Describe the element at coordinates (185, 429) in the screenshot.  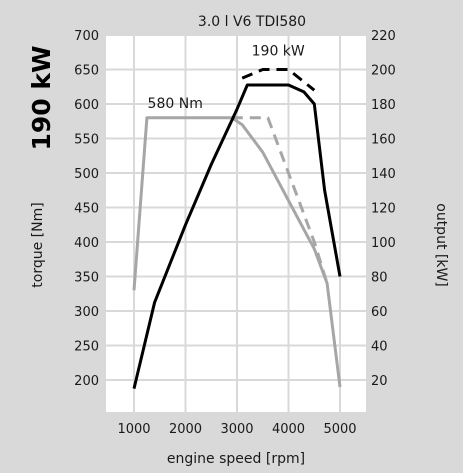
I see `x-tick-label: 2000` at that location.